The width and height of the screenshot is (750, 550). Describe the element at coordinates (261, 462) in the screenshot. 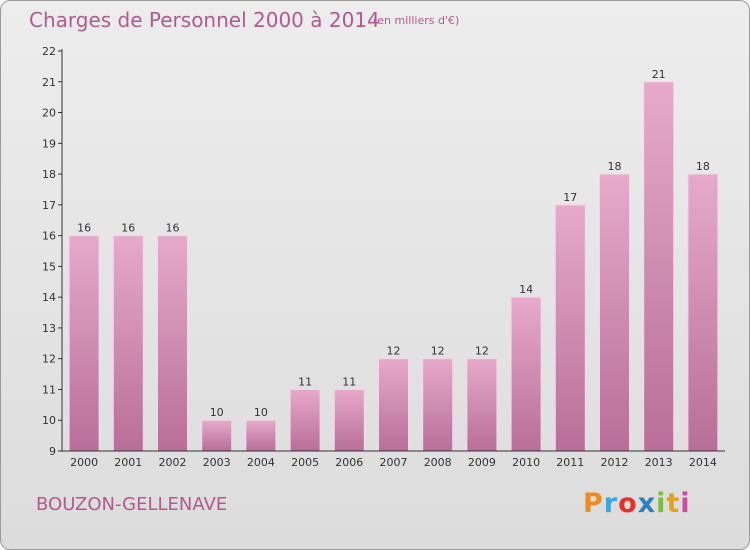

I see `x-tick-label-2004: 2004` at that location.